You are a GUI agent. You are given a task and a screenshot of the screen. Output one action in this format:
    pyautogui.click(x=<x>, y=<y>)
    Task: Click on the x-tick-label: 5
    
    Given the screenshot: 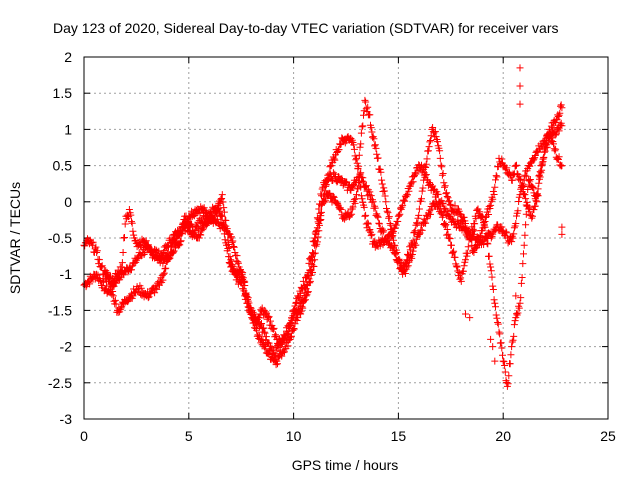 What is the action you would take?
    pyautogui.click(x=189, y=436)
    